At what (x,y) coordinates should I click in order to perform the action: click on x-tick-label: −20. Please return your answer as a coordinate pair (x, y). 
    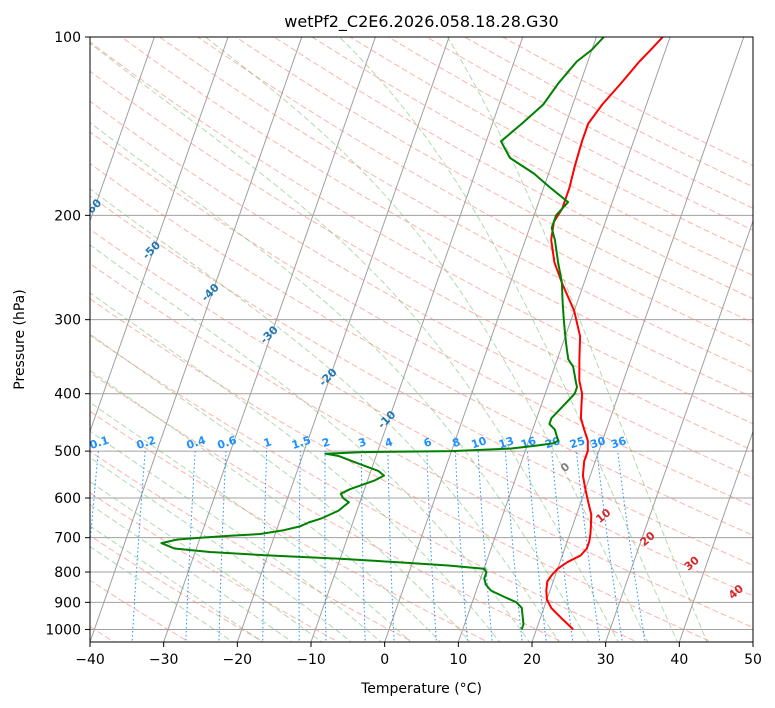
    Looking at the image, I should click on (238, 660).